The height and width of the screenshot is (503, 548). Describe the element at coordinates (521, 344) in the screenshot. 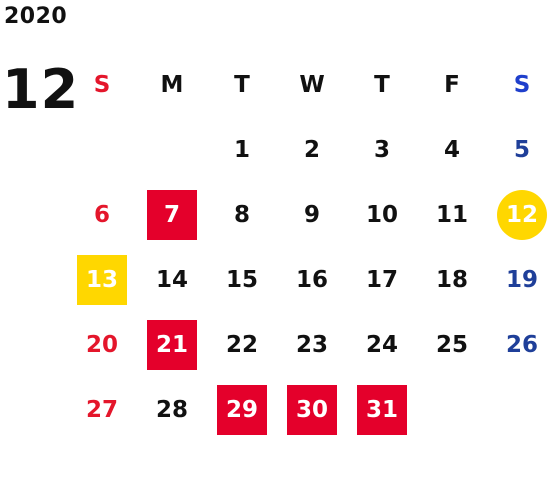

I see `day-cell: 26` at that location.